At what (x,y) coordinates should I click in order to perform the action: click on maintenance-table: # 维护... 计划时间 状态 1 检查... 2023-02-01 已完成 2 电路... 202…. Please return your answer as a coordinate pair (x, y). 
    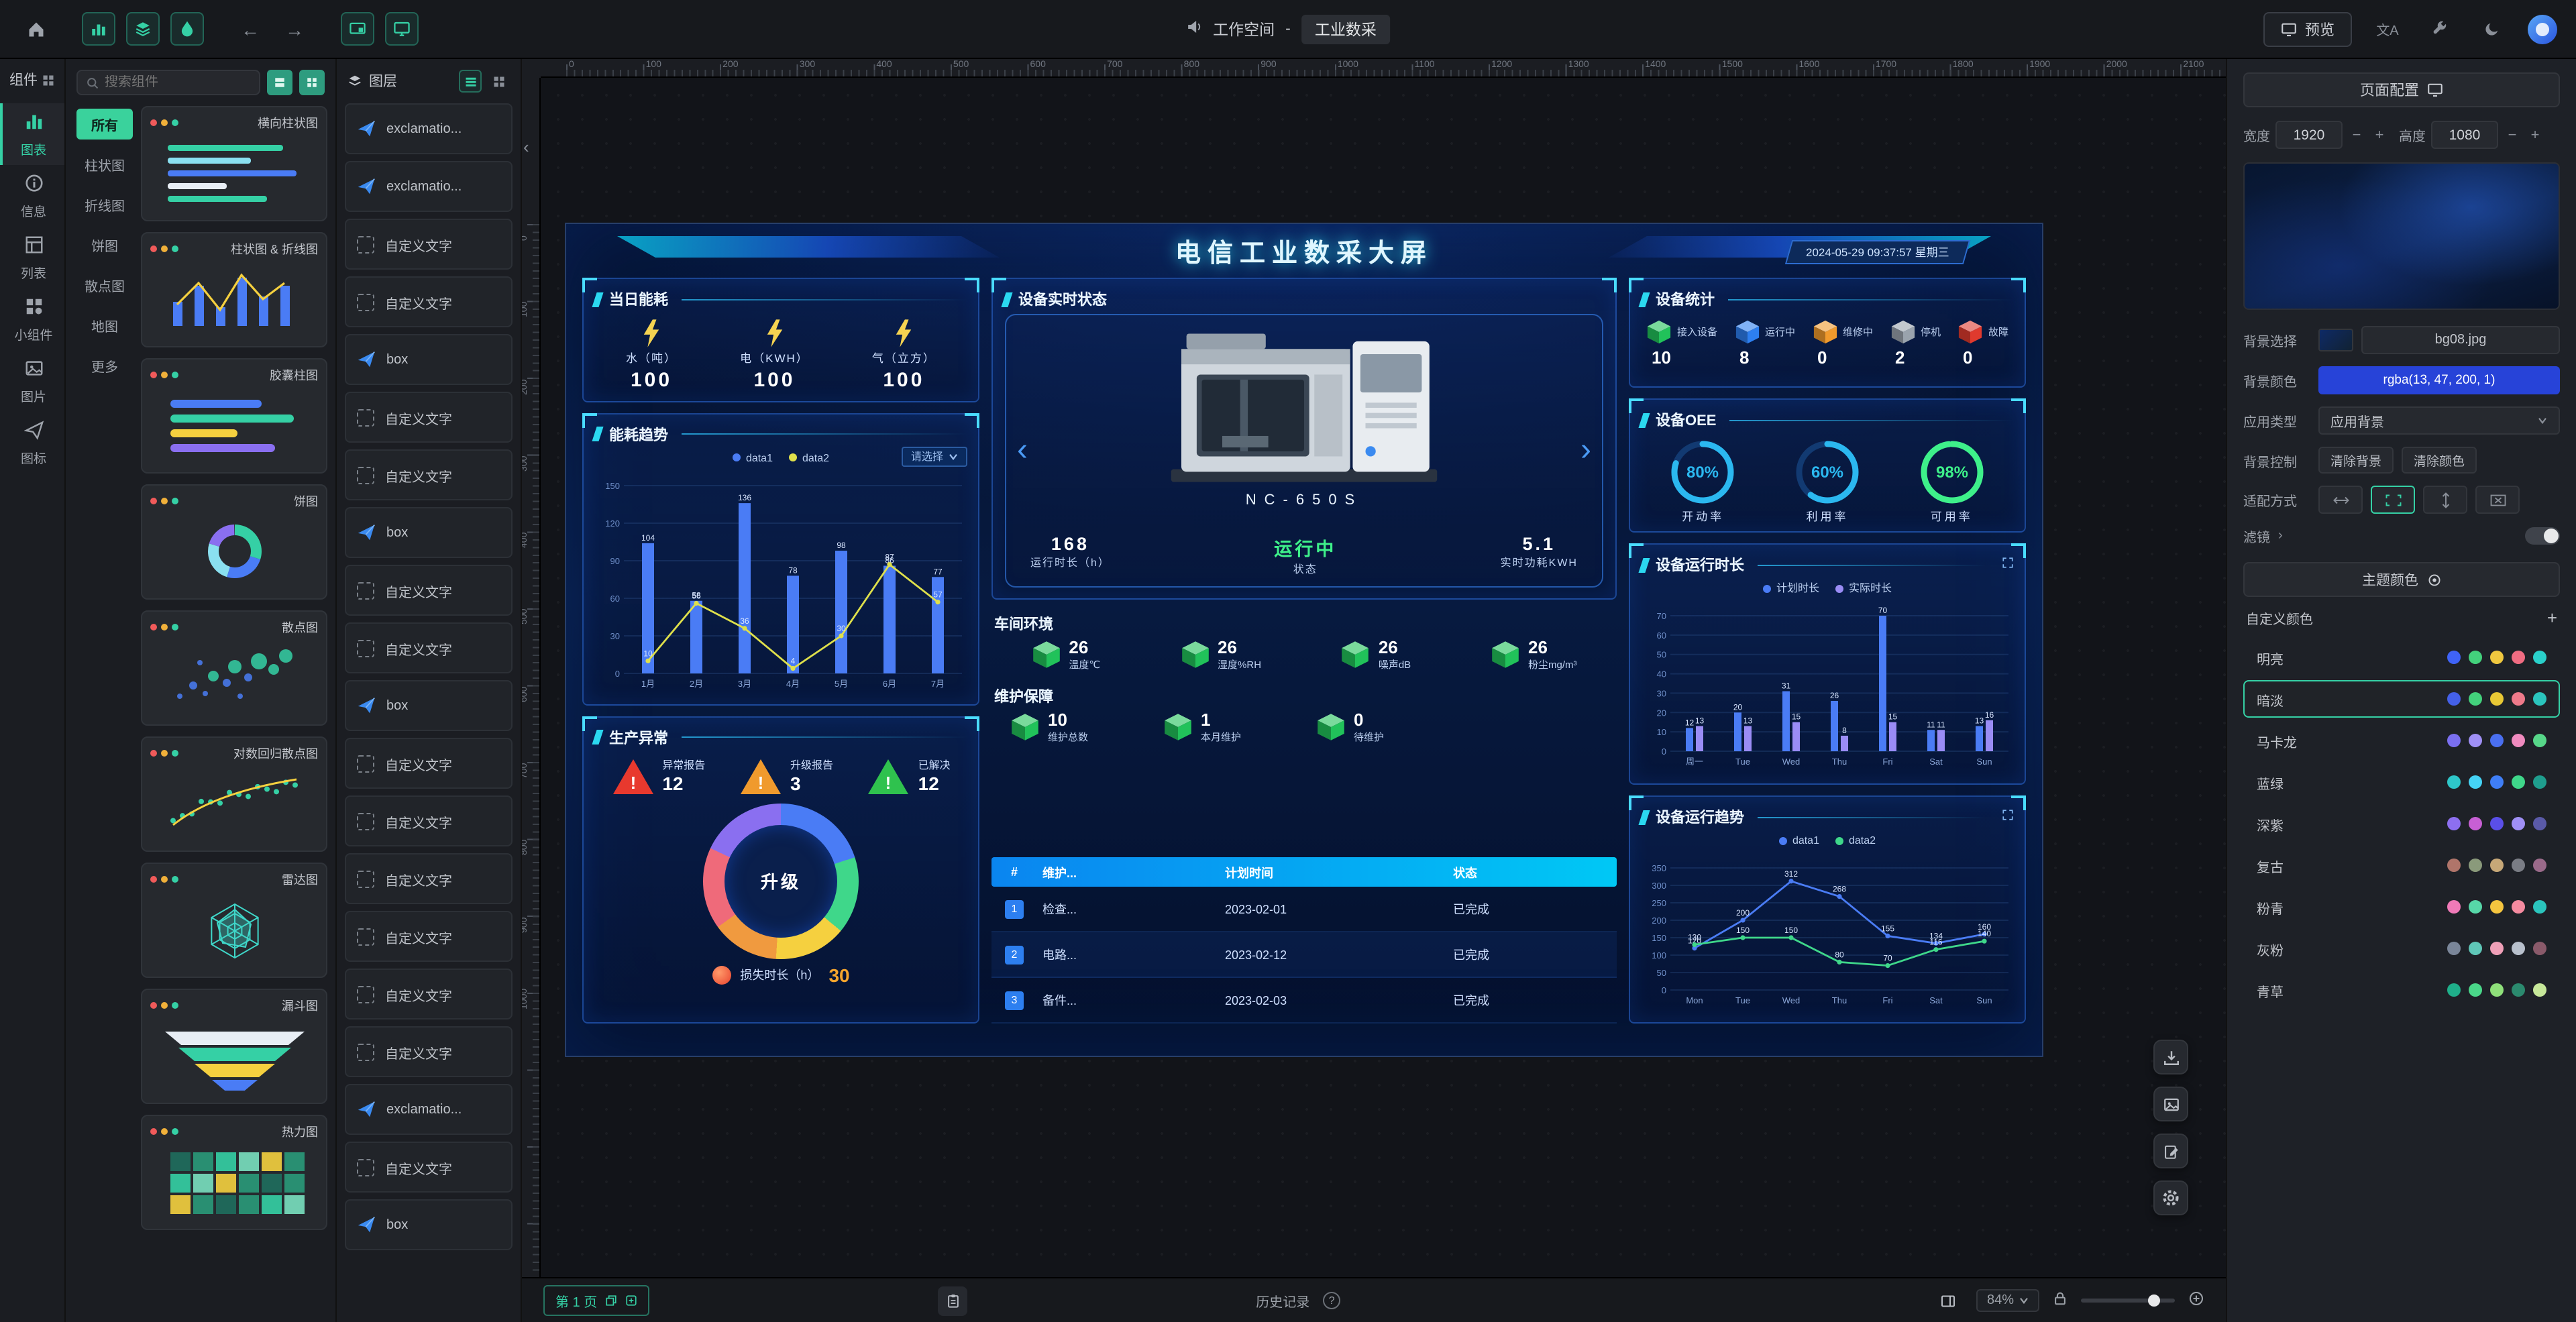
    Looking at the image, I should click on (1304, 940).